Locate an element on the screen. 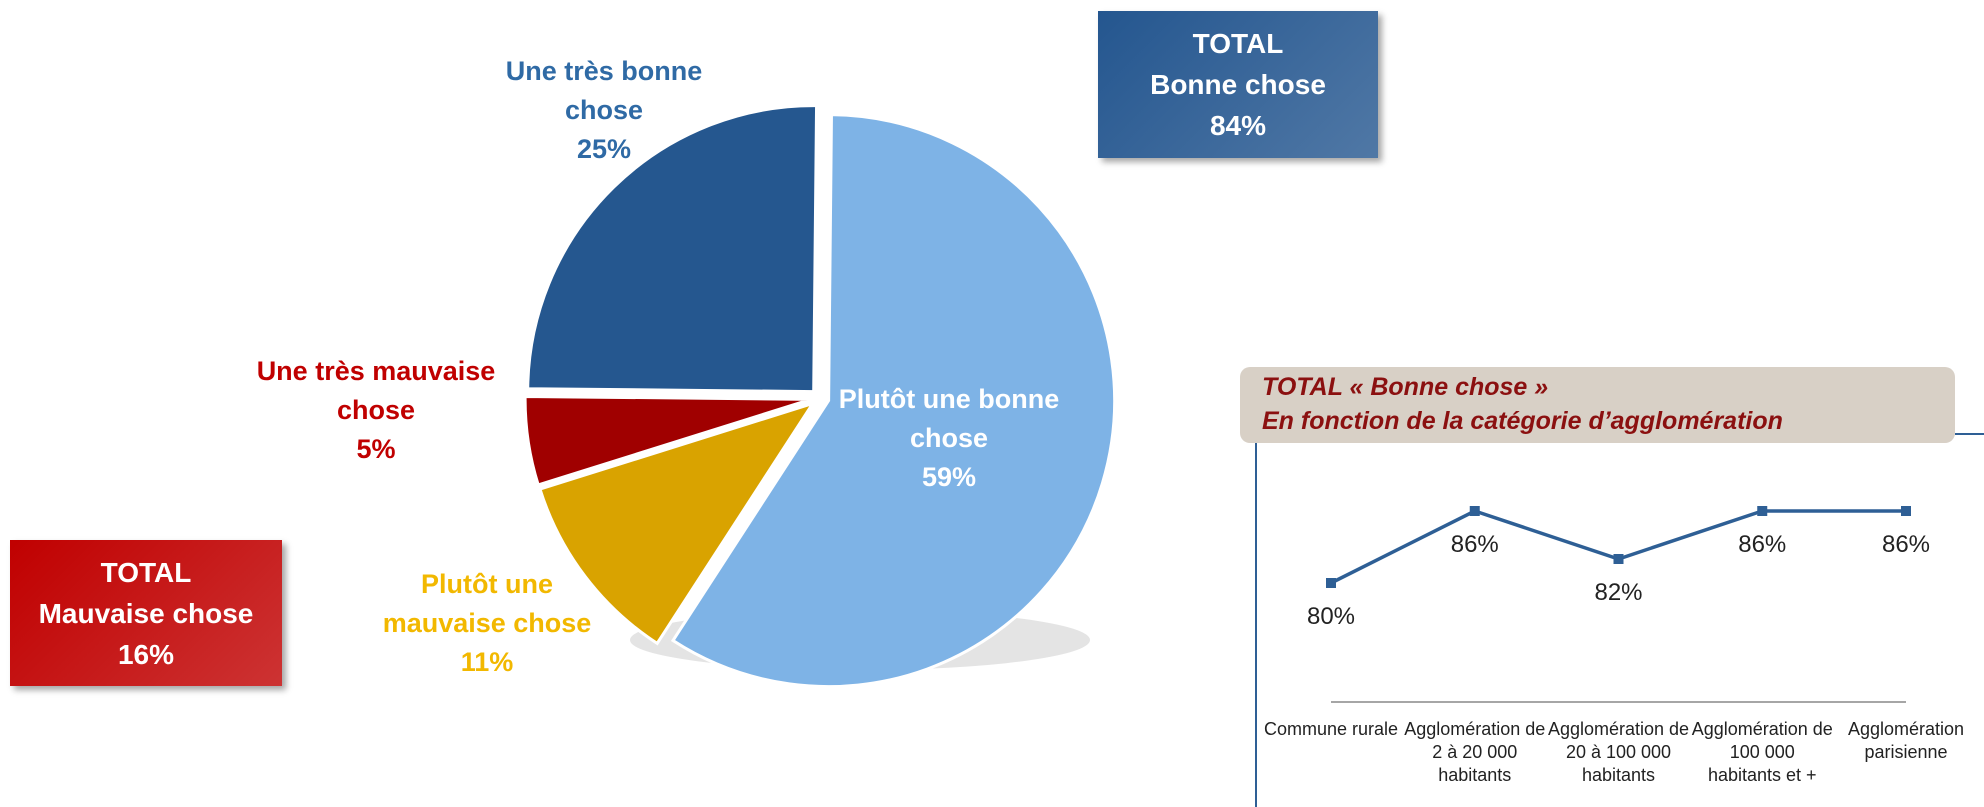 This screenshot has width=1984, height=807. x-tick-label: Commune rurale is located at coordinates (1331, 729).